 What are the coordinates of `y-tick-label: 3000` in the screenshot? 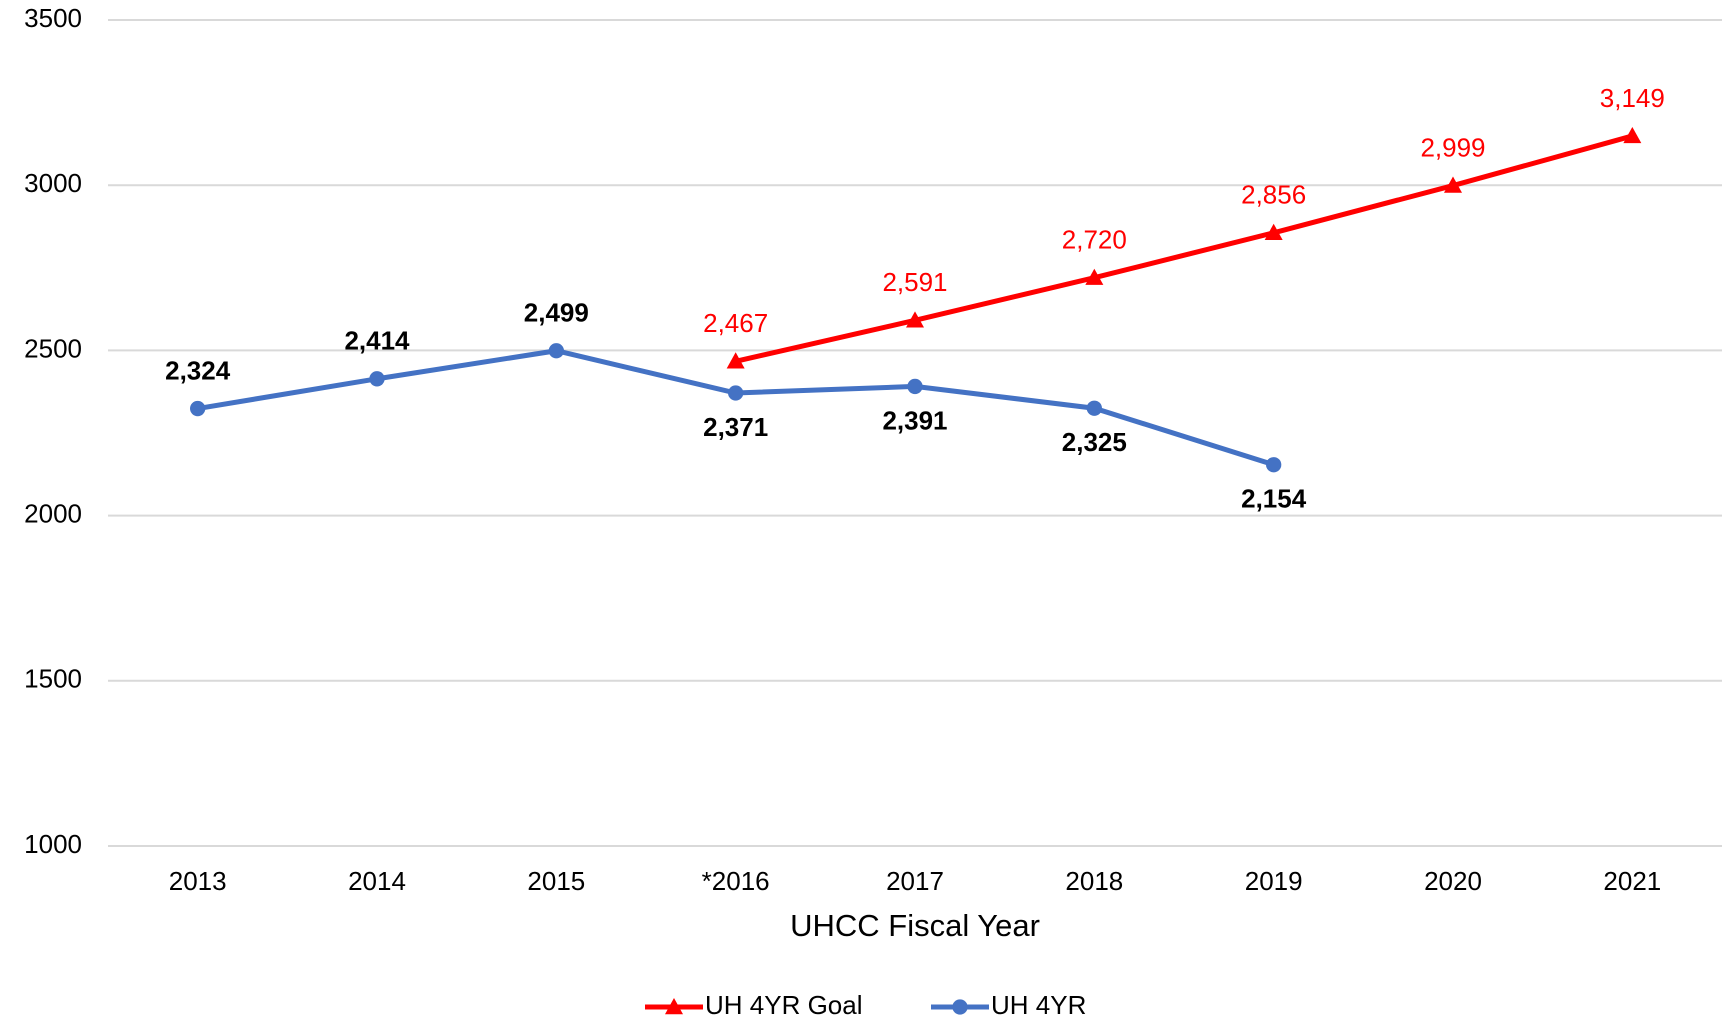 It's located at (53, 183).